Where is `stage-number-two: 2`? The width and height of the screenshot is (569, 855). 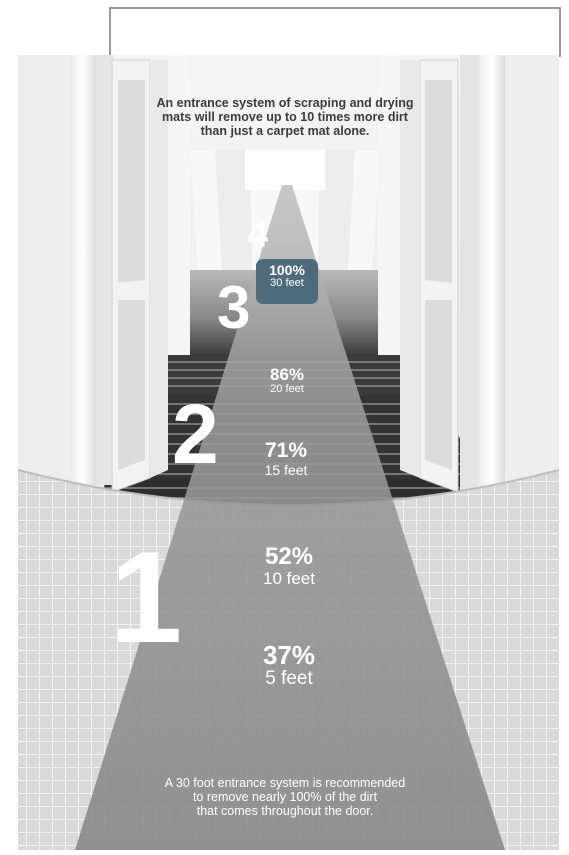
stage-number-two: 2 is located at coordinates (195, 434).